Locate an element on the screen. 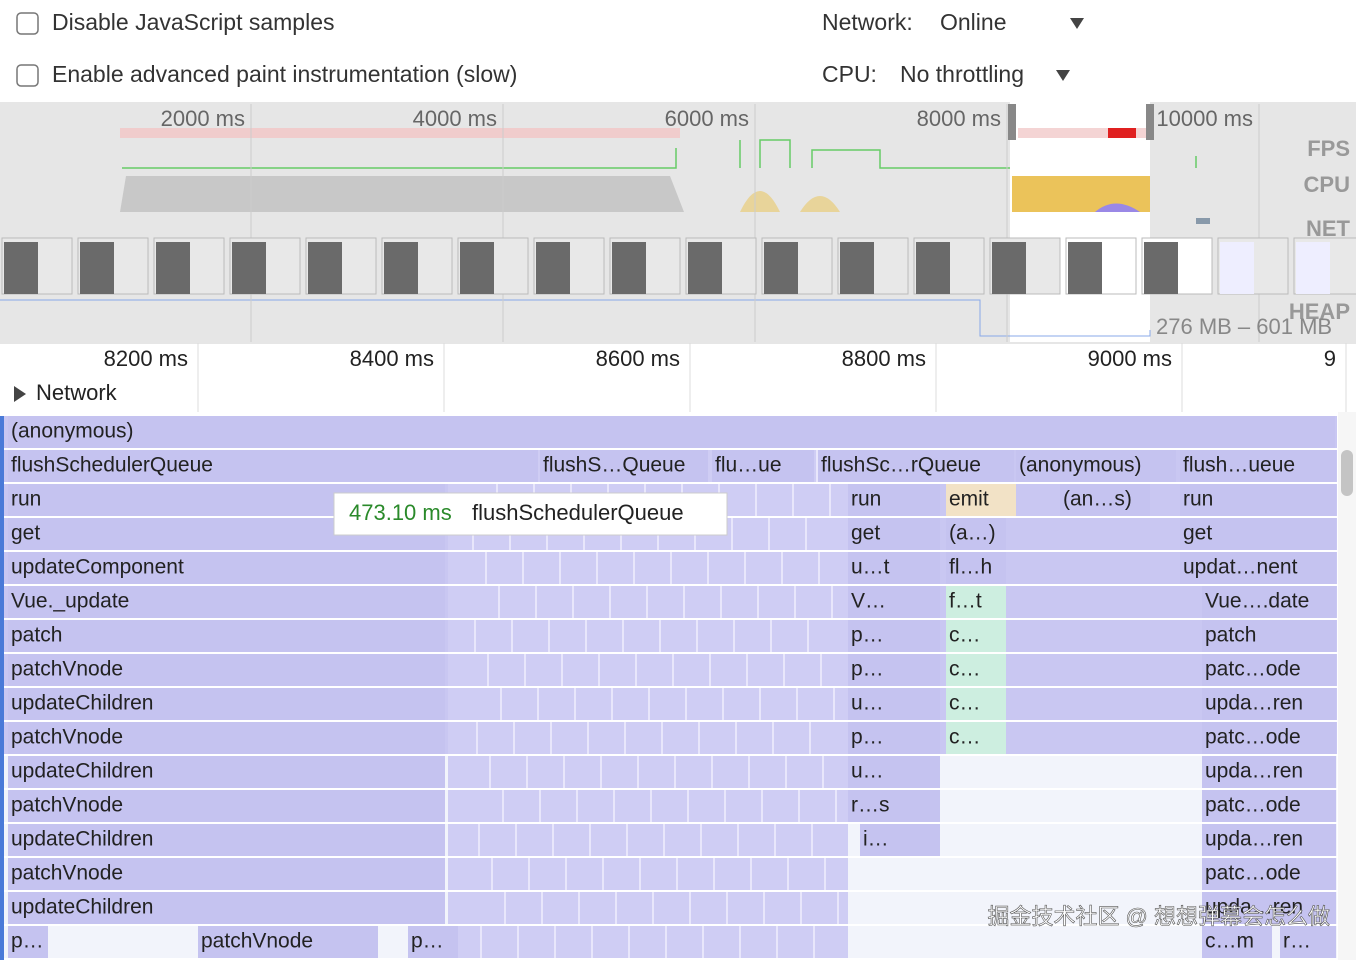 Image resolution: width=1356 pixels, height=960 pixels. dropdown: No throttling is located at coordinates (962, 74).